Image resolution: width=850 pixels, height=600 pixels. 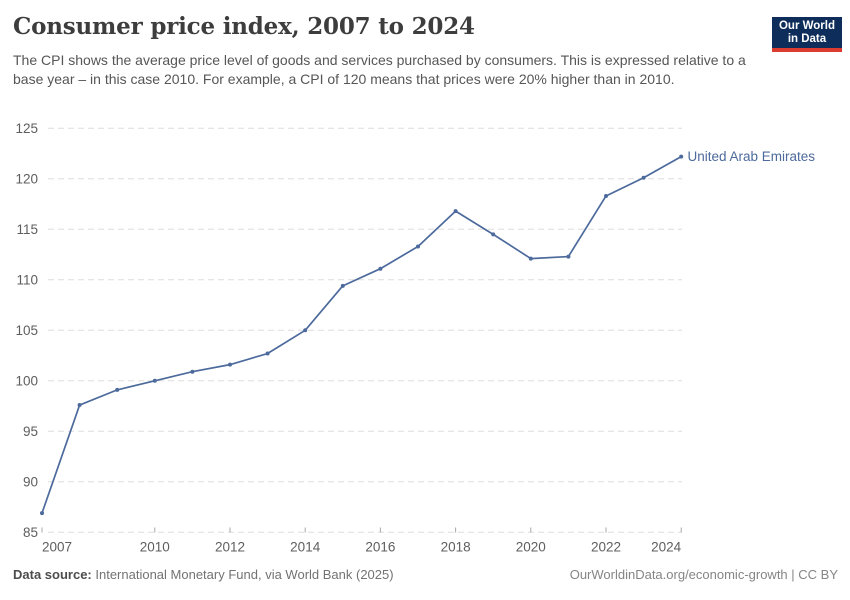 I want to click on x-axis-tick-label: 2020, so click(x=531, y=547).